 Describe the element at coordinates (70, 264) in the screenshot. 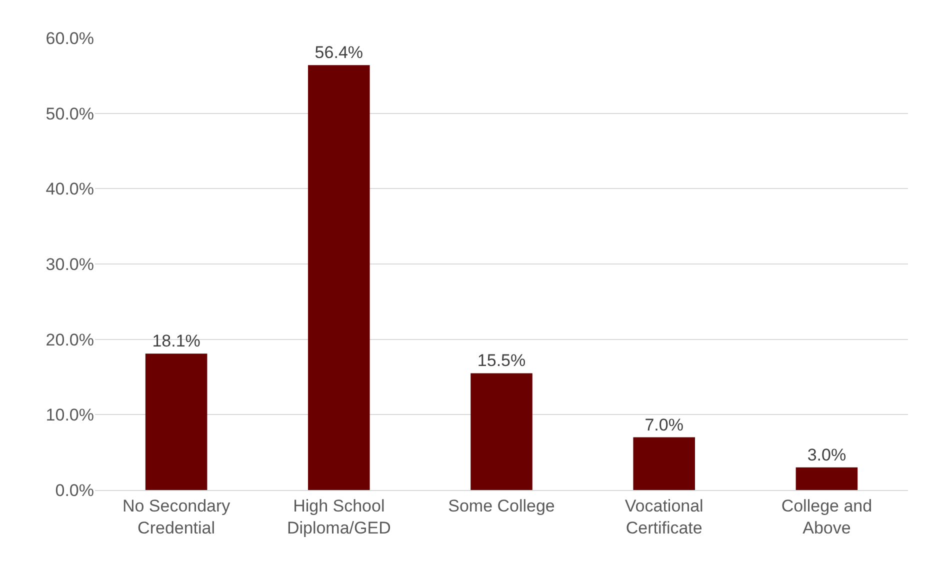

I see `y-tick-label: 30.0%` at that location.